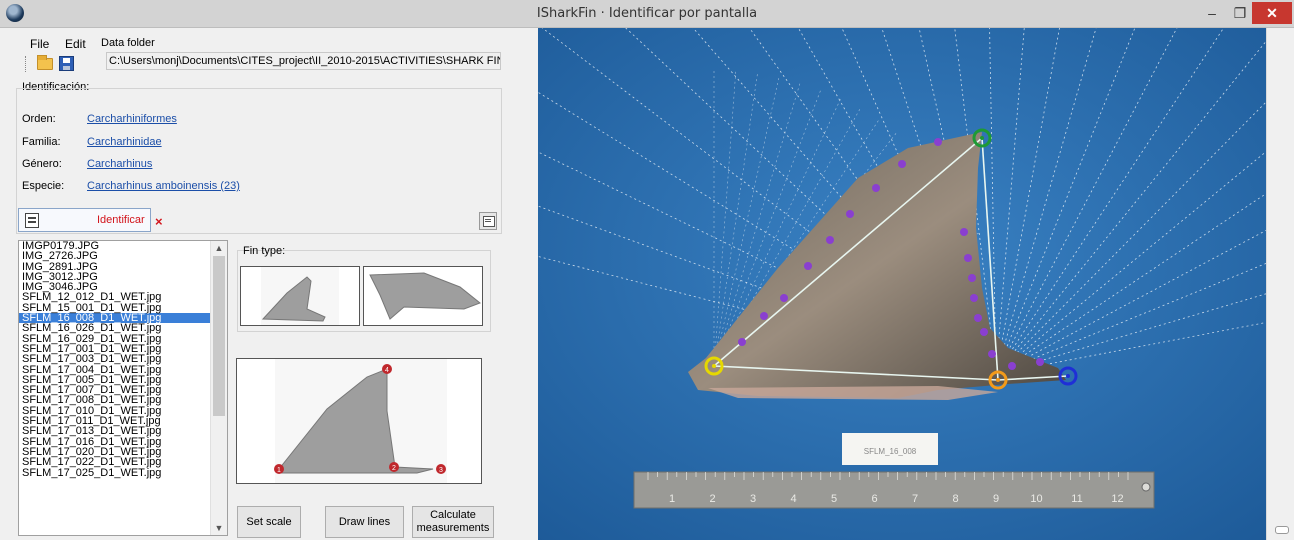  Describe the element at coordinates (364, 522) in the screenshot. I see `draw-lines-button: Draw lines` at that location.